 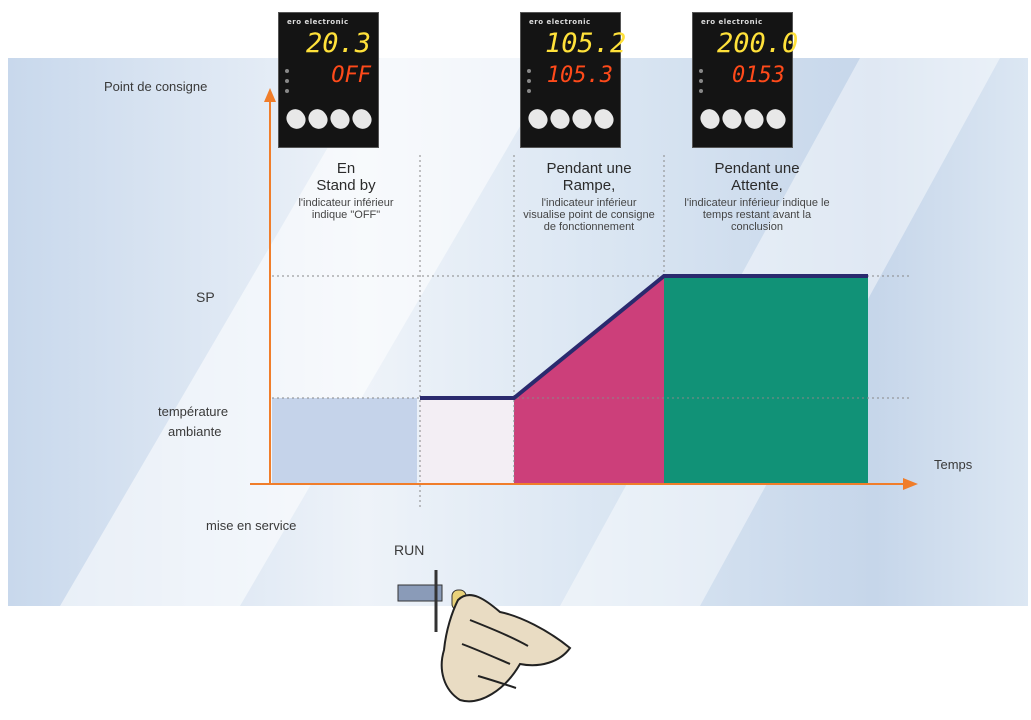 I want to click on controller-sv-display: OFF, so click(x=351, y=75).